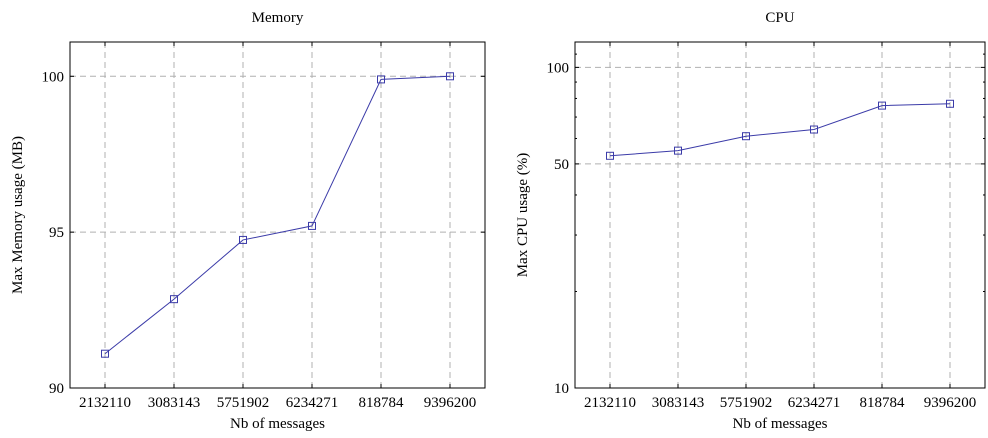 This screenshot has width=988, height=438. What do you see at coordinates (780, 130) in the screenshot?
I see `series-line` at bounding box center [780, 130].